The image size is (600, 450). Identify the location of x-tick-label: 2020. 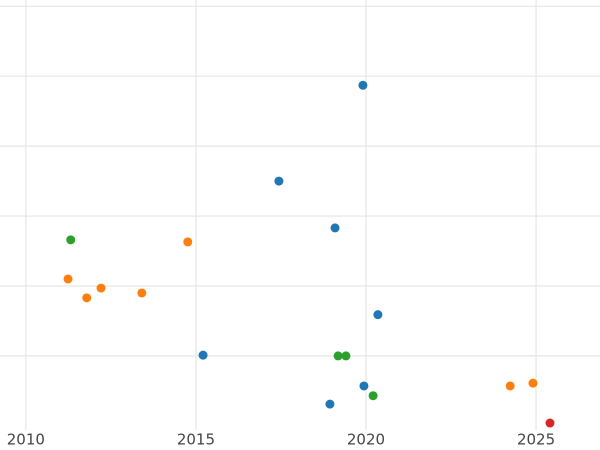
(366, 440).